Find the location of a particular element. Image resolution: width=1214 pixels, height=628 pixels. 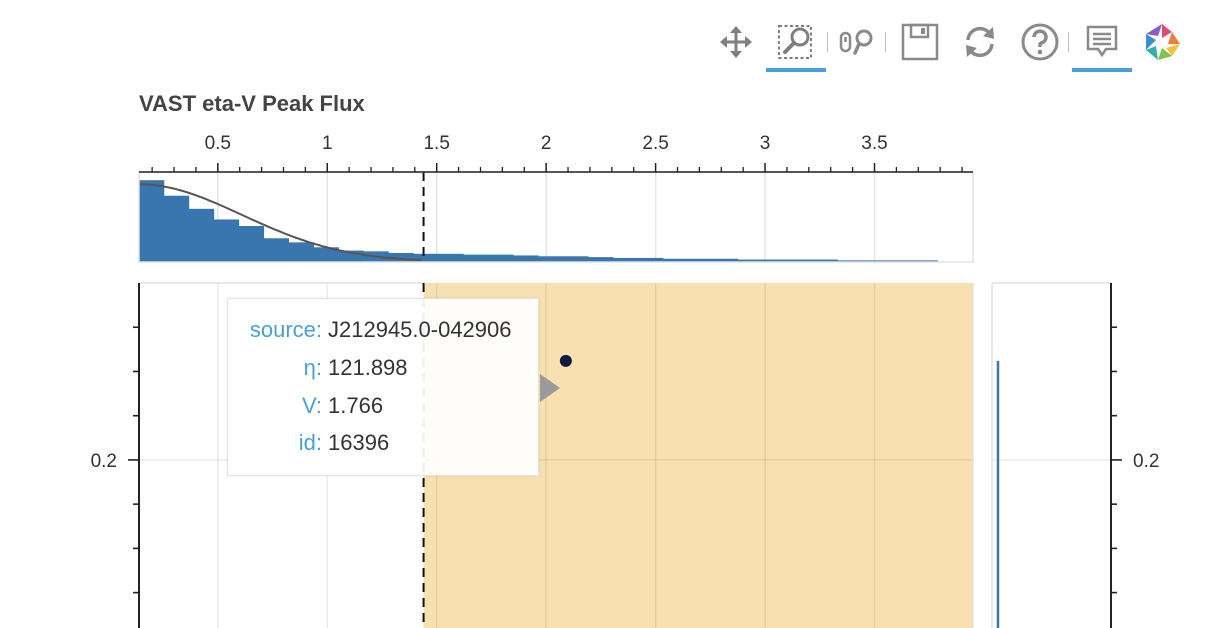

box-zoom-active-indicator is located at coordinates (796, 70).